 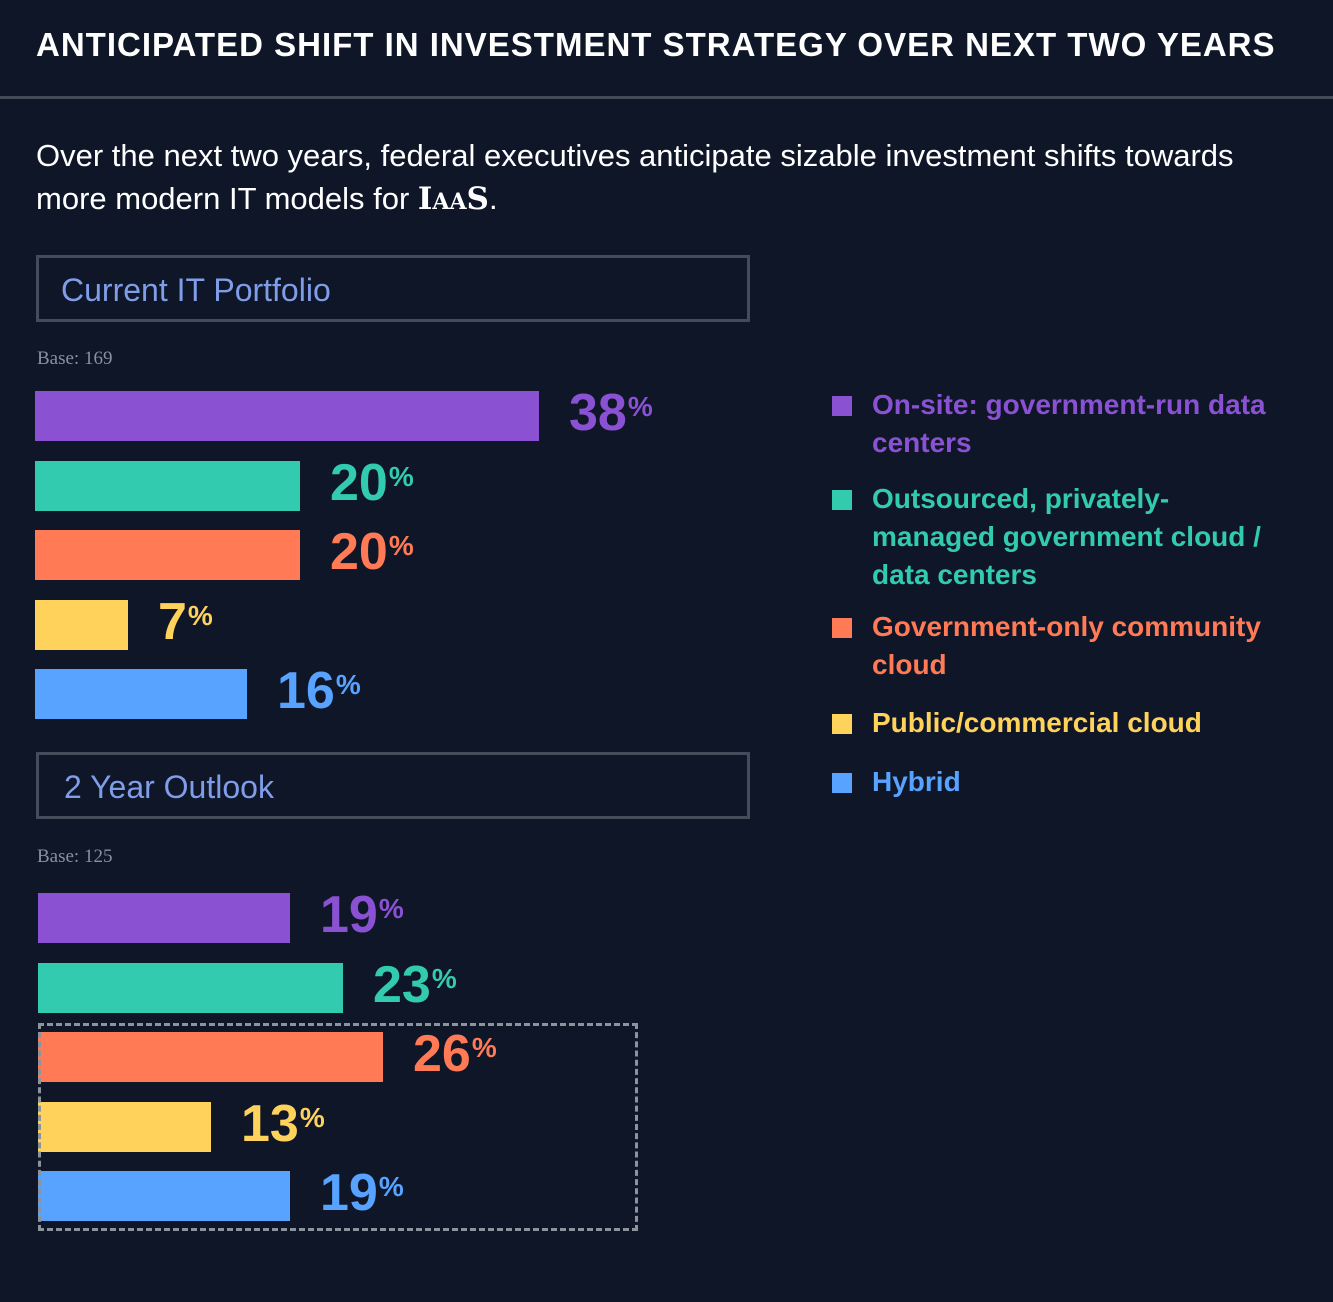 What do you see at coordinates (453, 199) in the screenshot?
I see `subtitle-emphasis: IaaS` at bounding box center [453, 199].